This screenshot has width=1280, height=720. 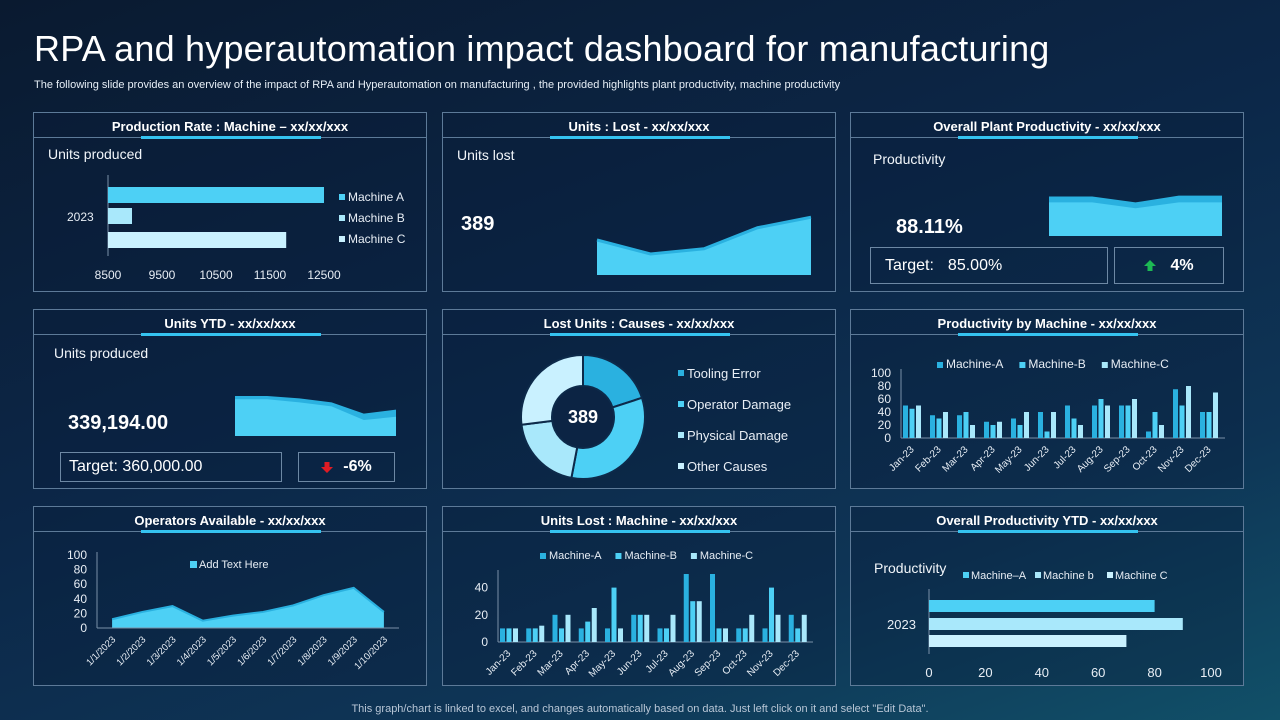 What do you see at coordinates (1068, 576) in the screenshot?
I see `legend-label: Machine b` at bounding box center [1068, 576].